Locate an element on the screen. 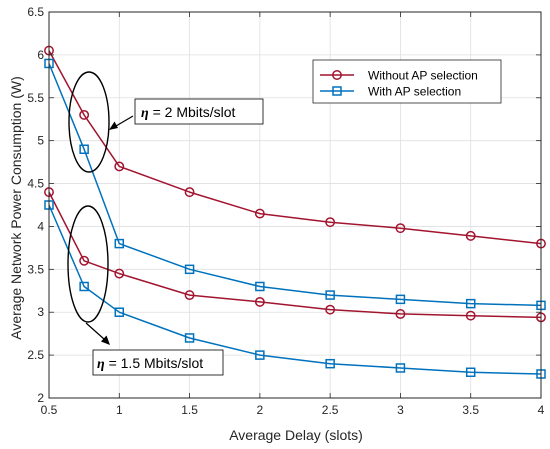 This screenshot has width=550, height=449. legend-label-with-ap: With AP selection is located at coordinates (414, 92).